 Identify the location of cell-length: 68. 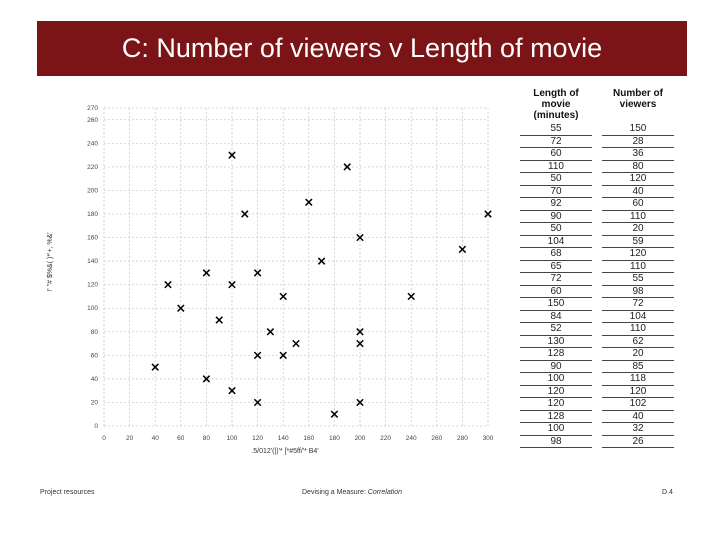
(556, 254).